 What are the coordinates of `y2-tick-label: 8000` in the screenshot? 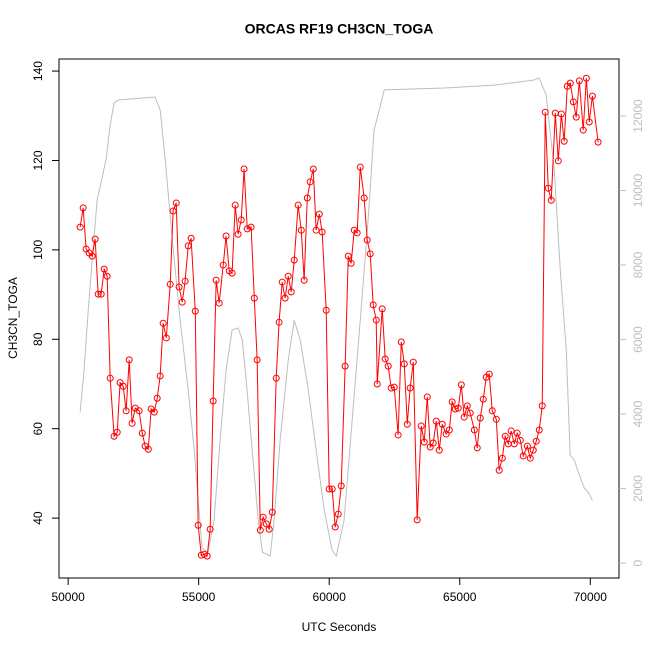 It's located at (638, 264).